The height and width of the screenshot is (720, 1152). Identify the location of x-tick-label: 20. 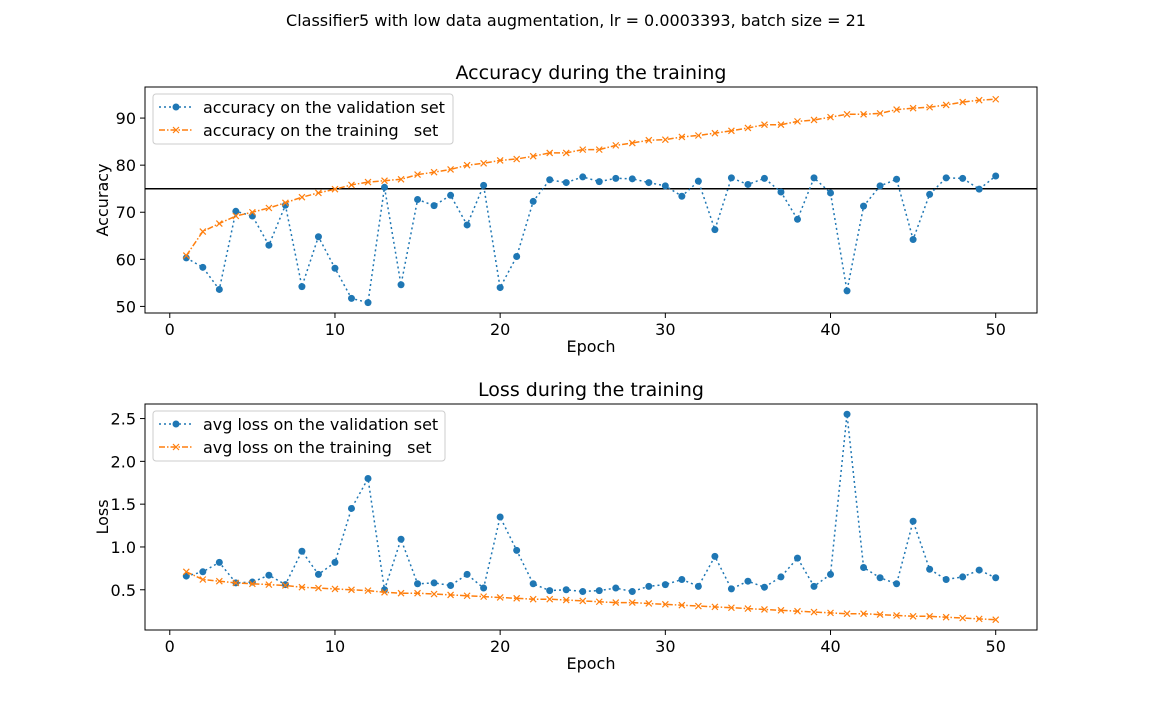
(500, 329).